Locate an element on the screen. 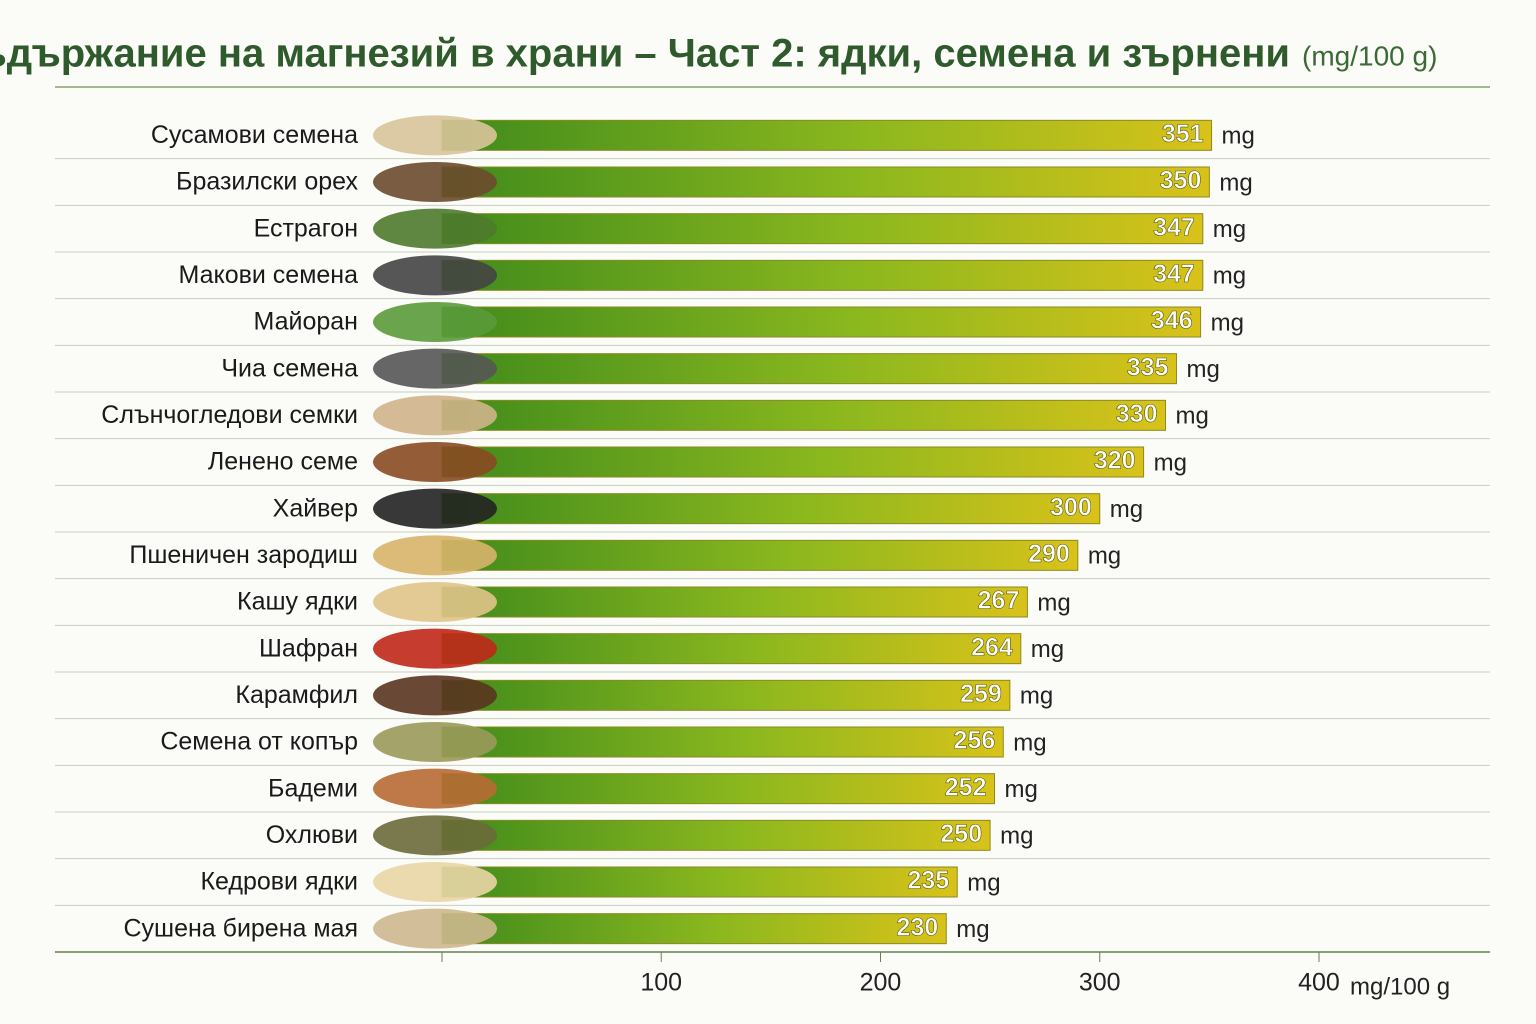  category-label: Бразилски орех is located at coordinates (267, 182).